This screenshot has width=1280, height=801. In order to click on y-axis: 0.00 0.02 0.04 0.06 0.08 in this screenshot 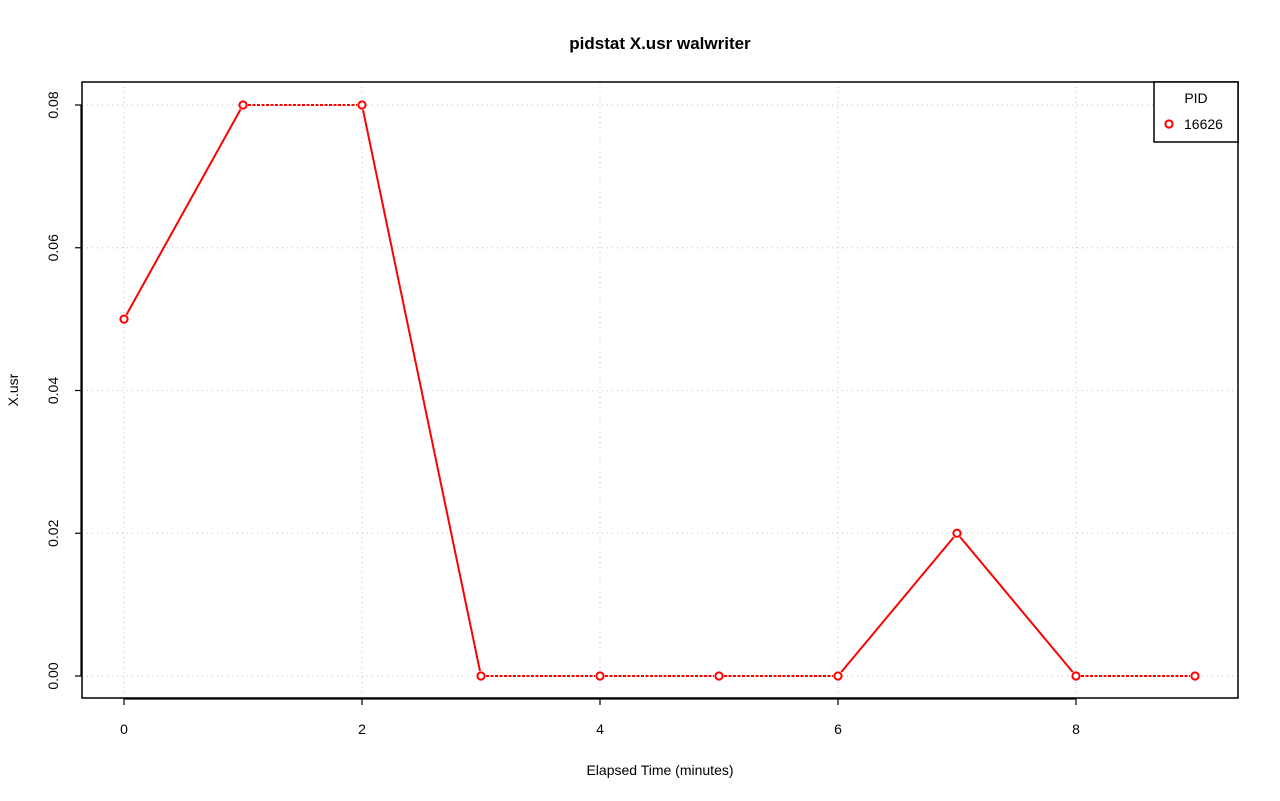, I will do `click(63, 390)`.